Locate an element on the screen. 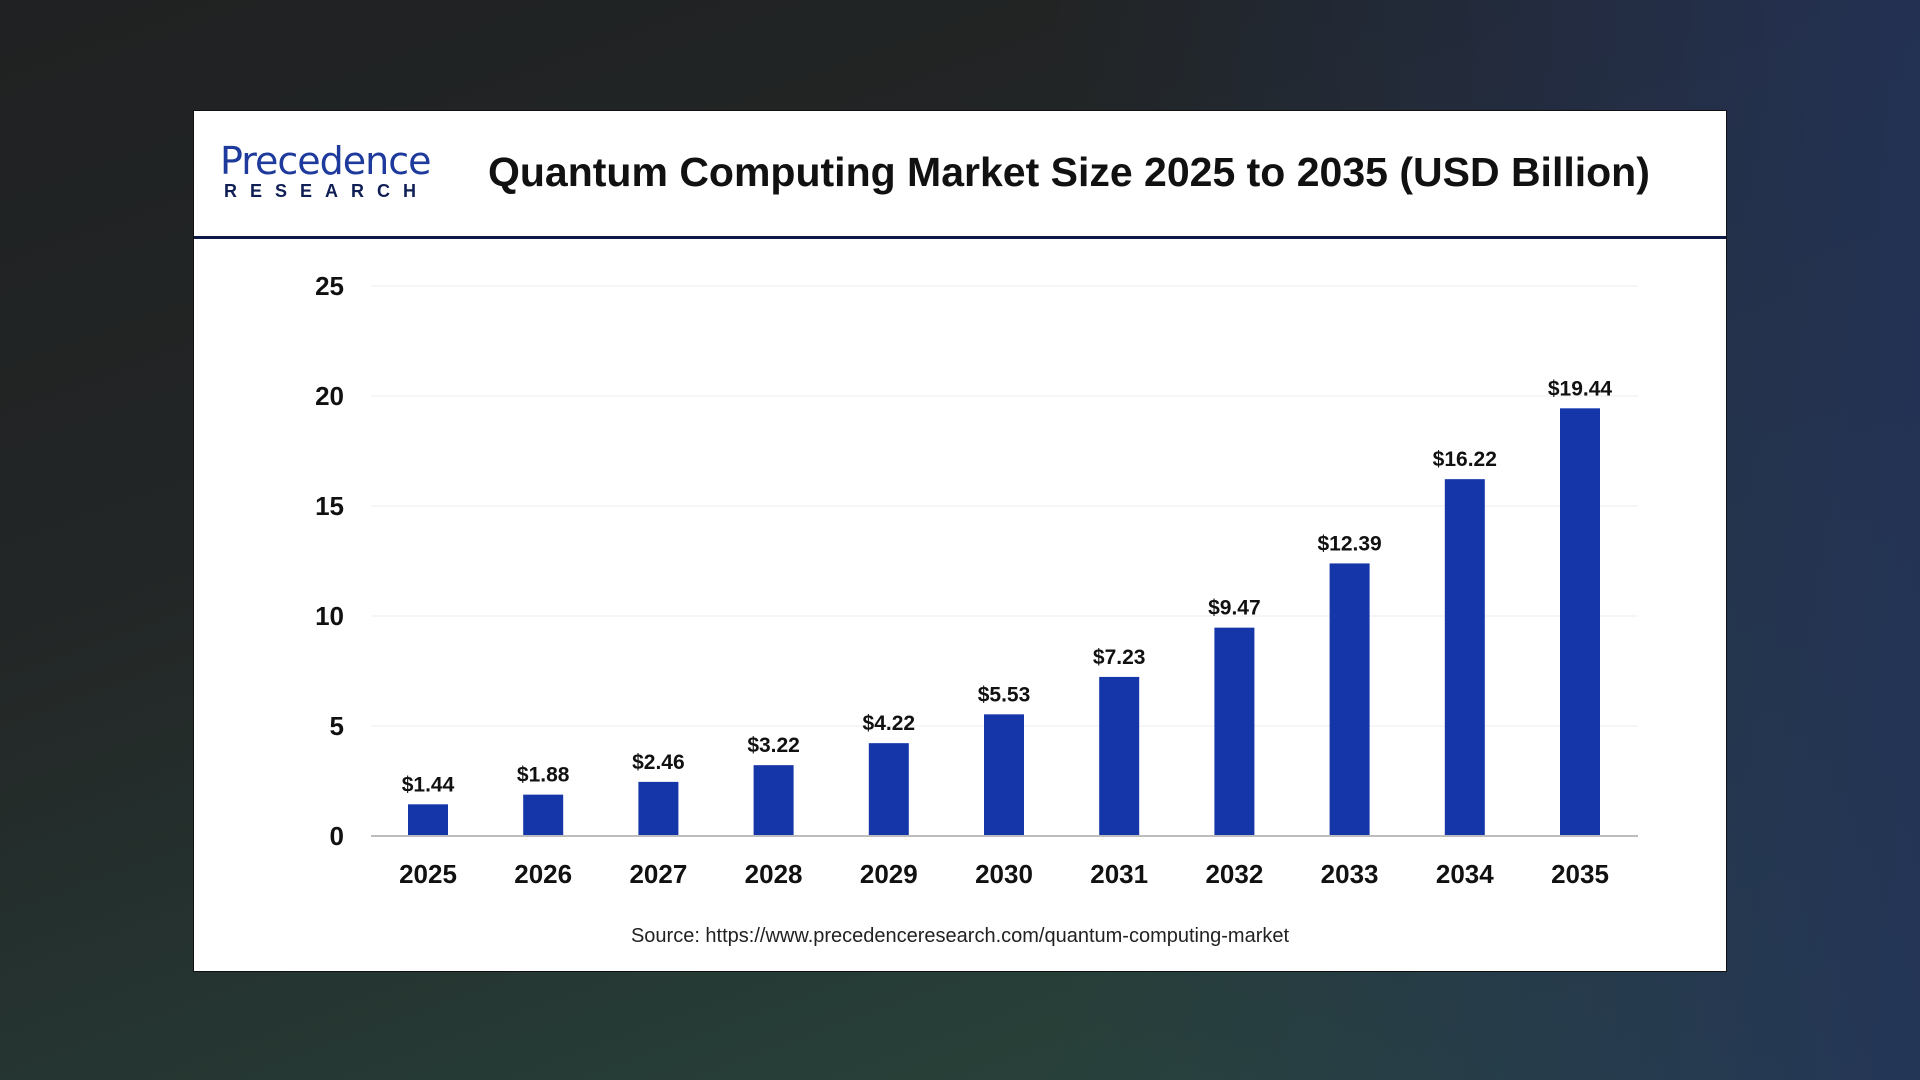 This screenshot has width=1920, height=1080. x-tick-label: 2031 is located at coordinates (1119, 874).